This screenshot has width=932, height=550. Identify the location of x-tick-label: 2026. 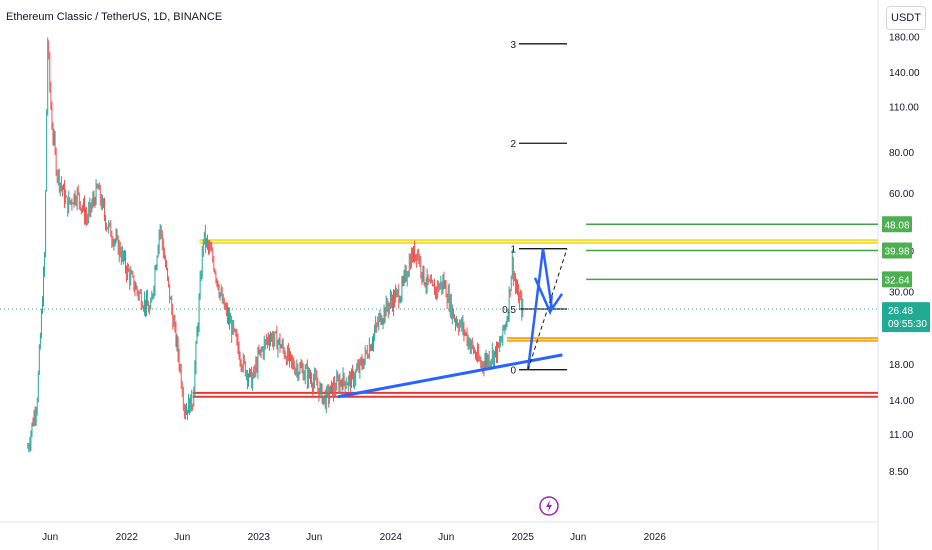
(655, 537).